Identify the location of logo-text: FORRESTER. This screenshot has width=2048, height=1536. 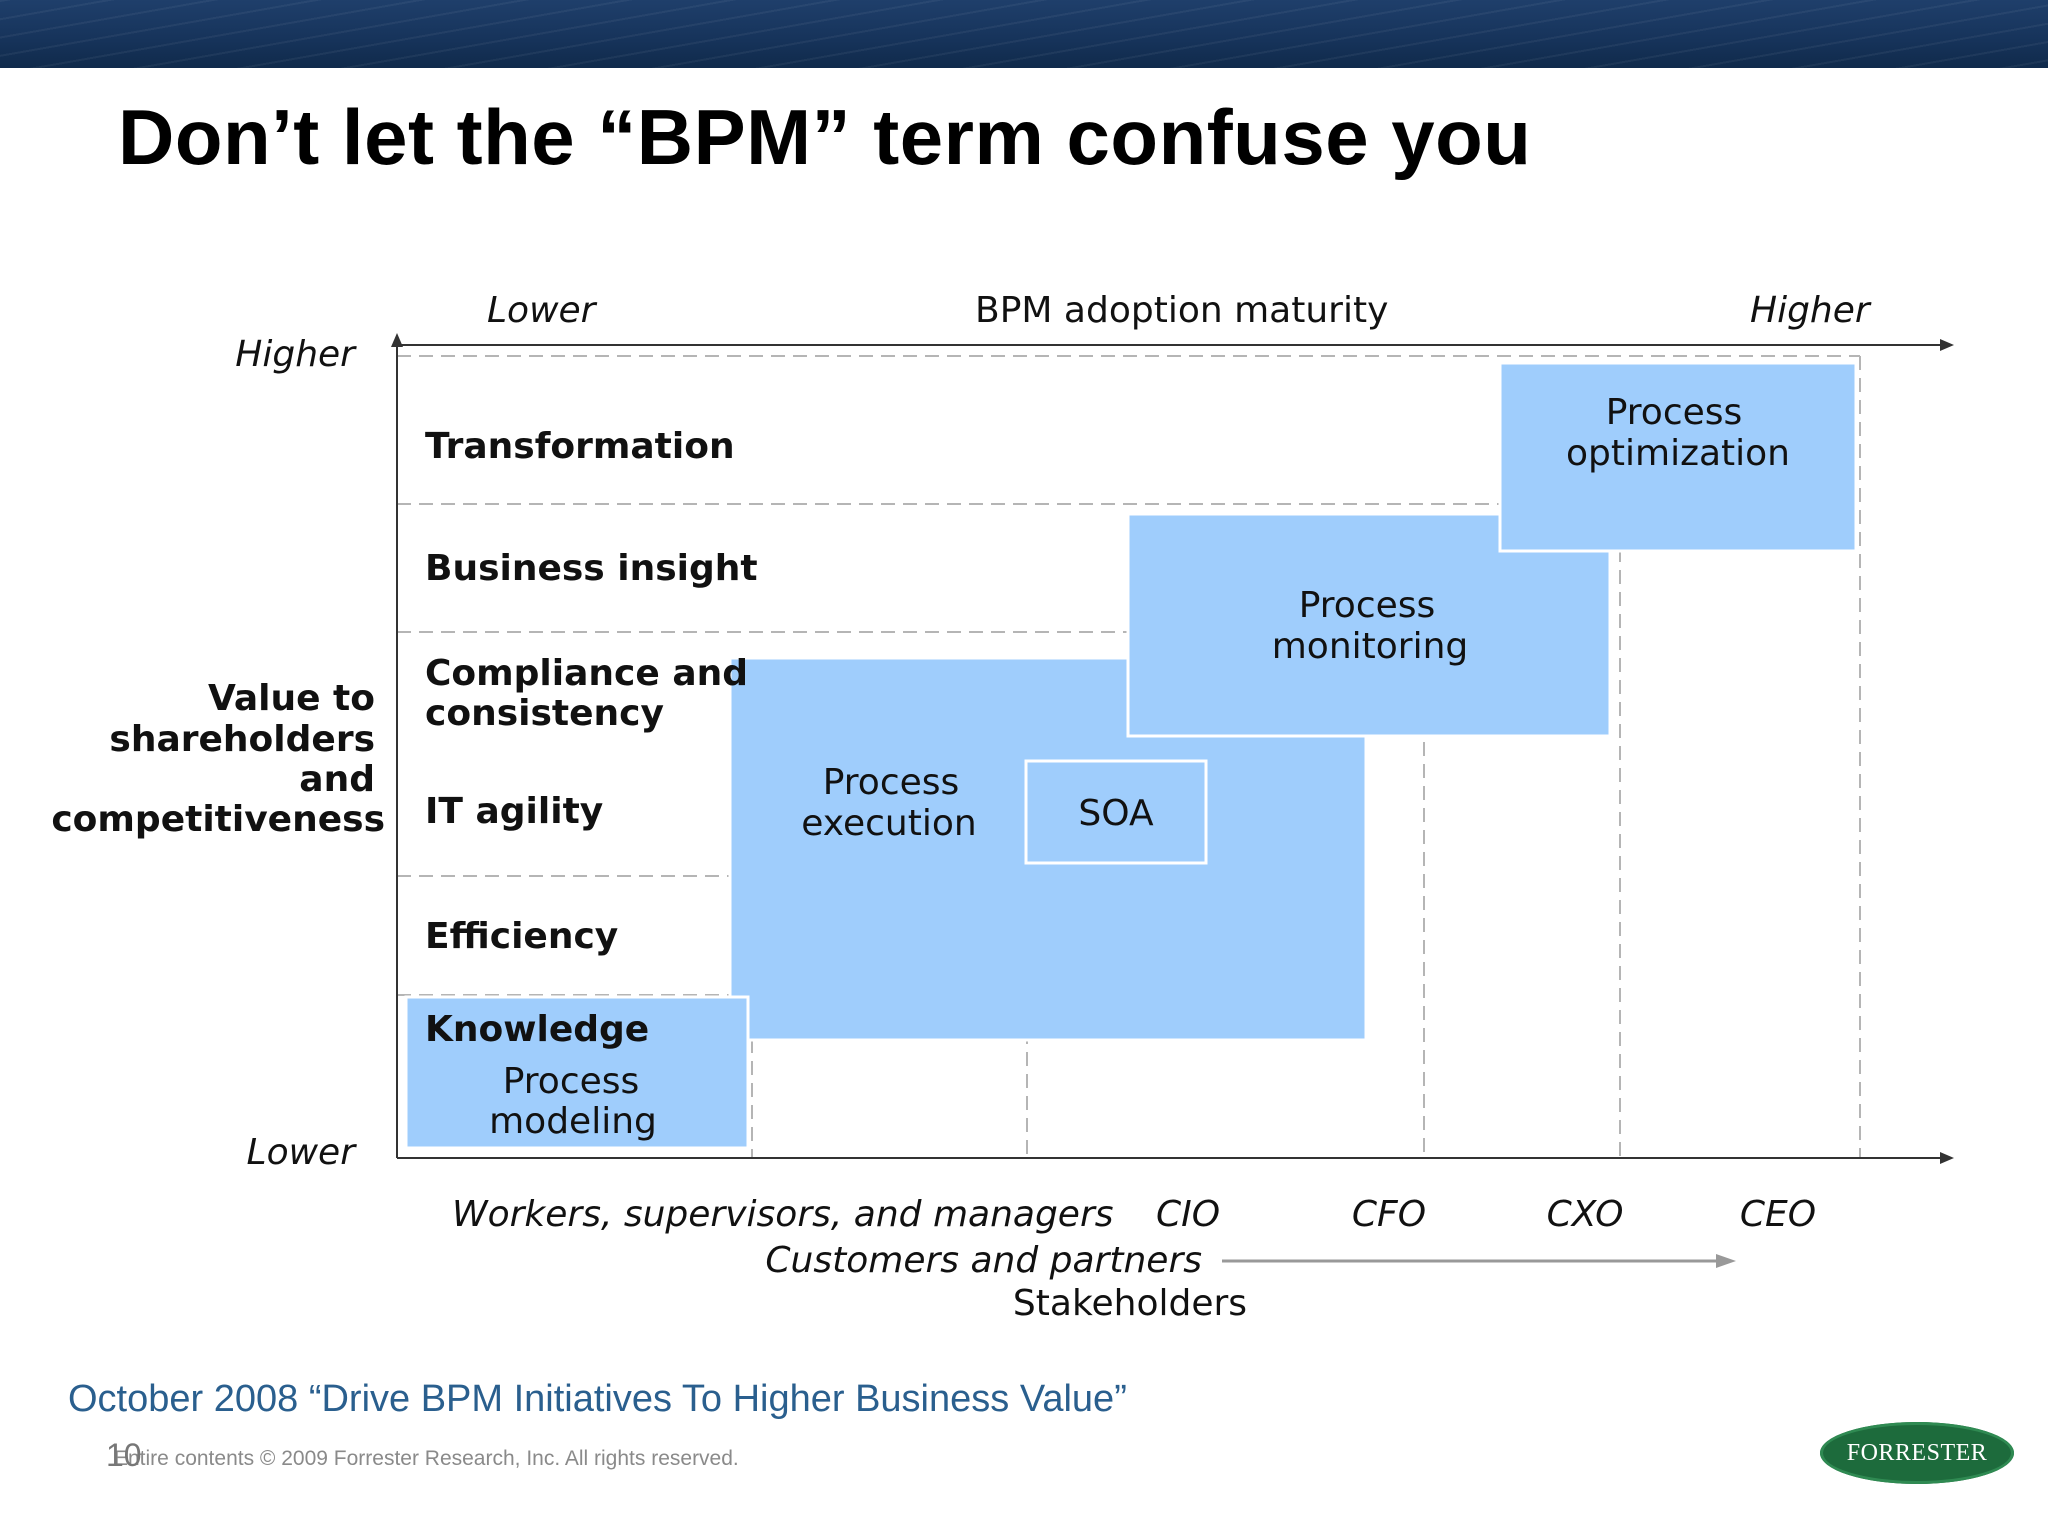
(1917, 1452).